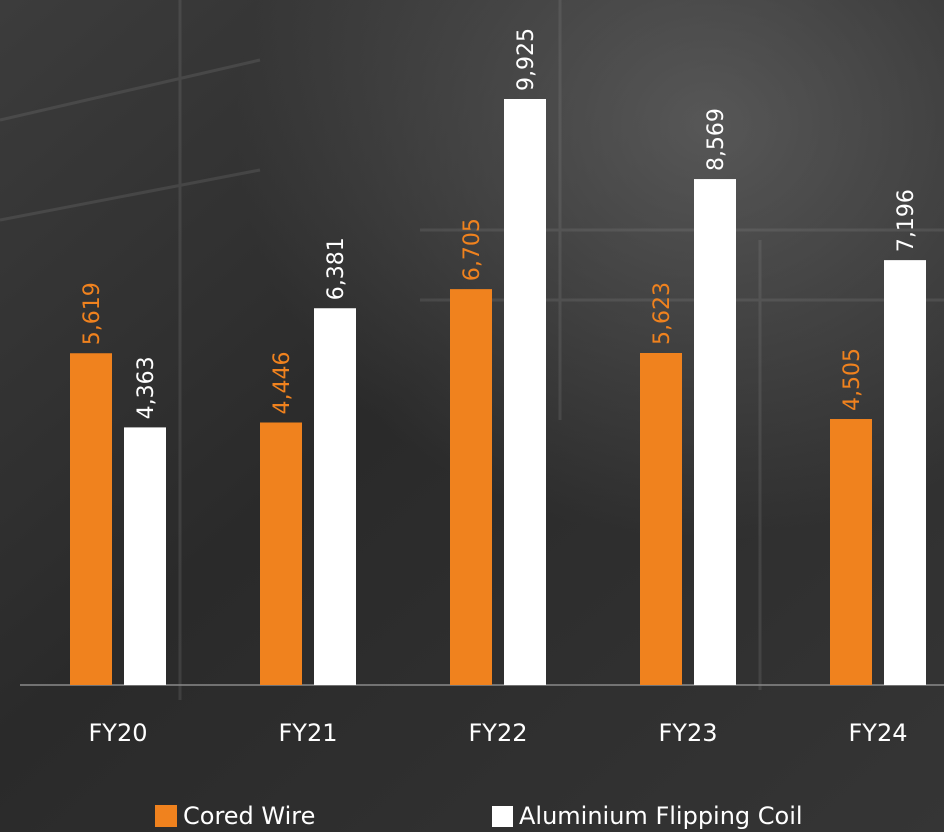 This screenshot has width=944, height=832. What do you see at coordinates (146, 387) in the screenshot?
I see `value-label: 4,363` at bounding box center [146, 387].